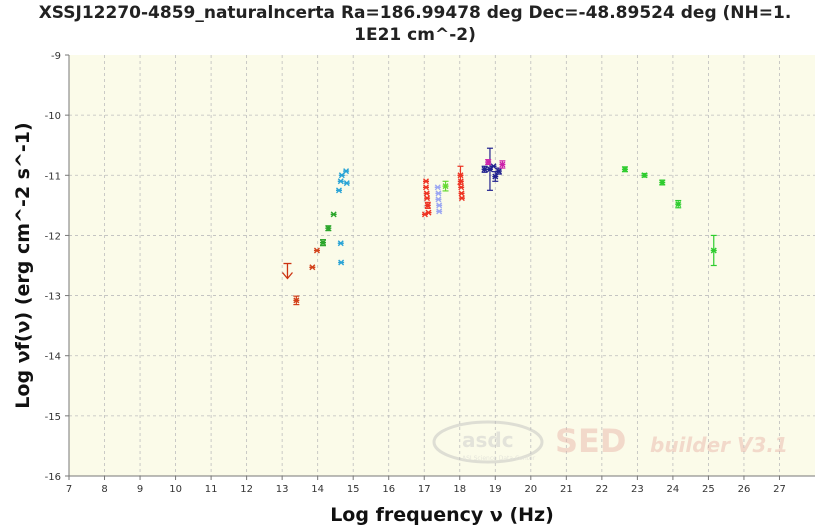 The height and width of the screenshot is (531, 830). Describe the element at coordinates (415, 35) in the screenshot. I see `chart-title-line2: 1E21 cm^-2)` at that location.